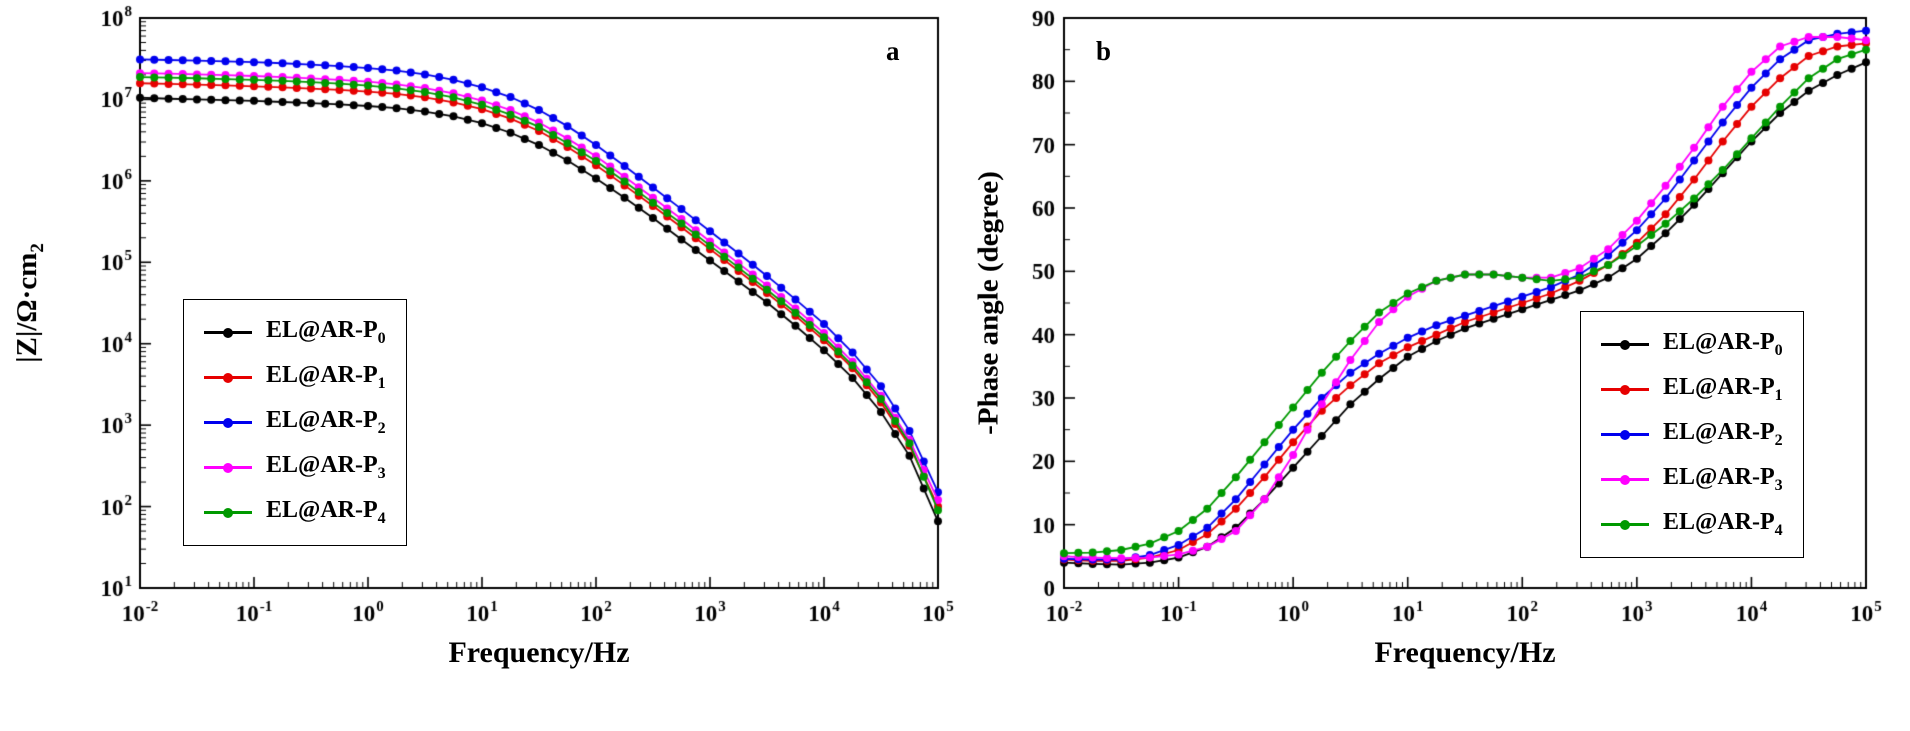 The height and width of the screenshot is (731, 1910). I want to click on y-axis-title-a-subscript: 2, so click(37, 248).